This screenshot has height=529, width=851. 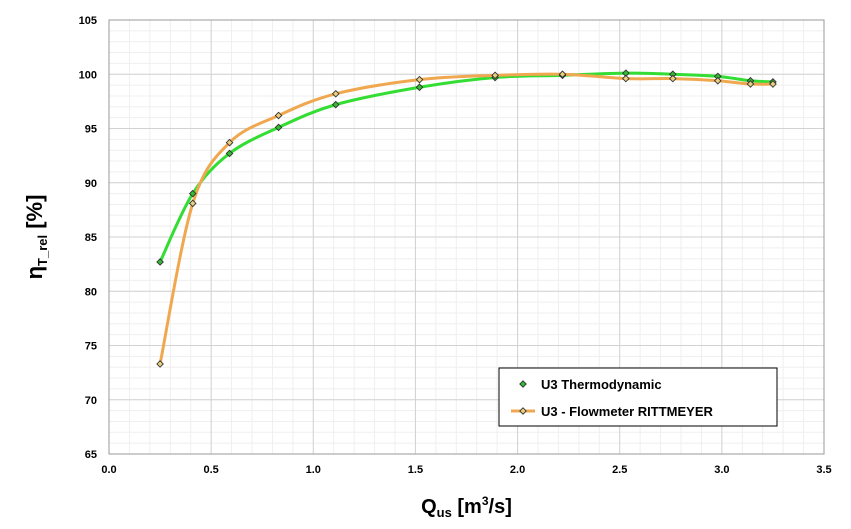 What do you see at coordinates (91, 238) in the screenshot?
I see `y-tick-label: 85` at bounding box center [91, 238].